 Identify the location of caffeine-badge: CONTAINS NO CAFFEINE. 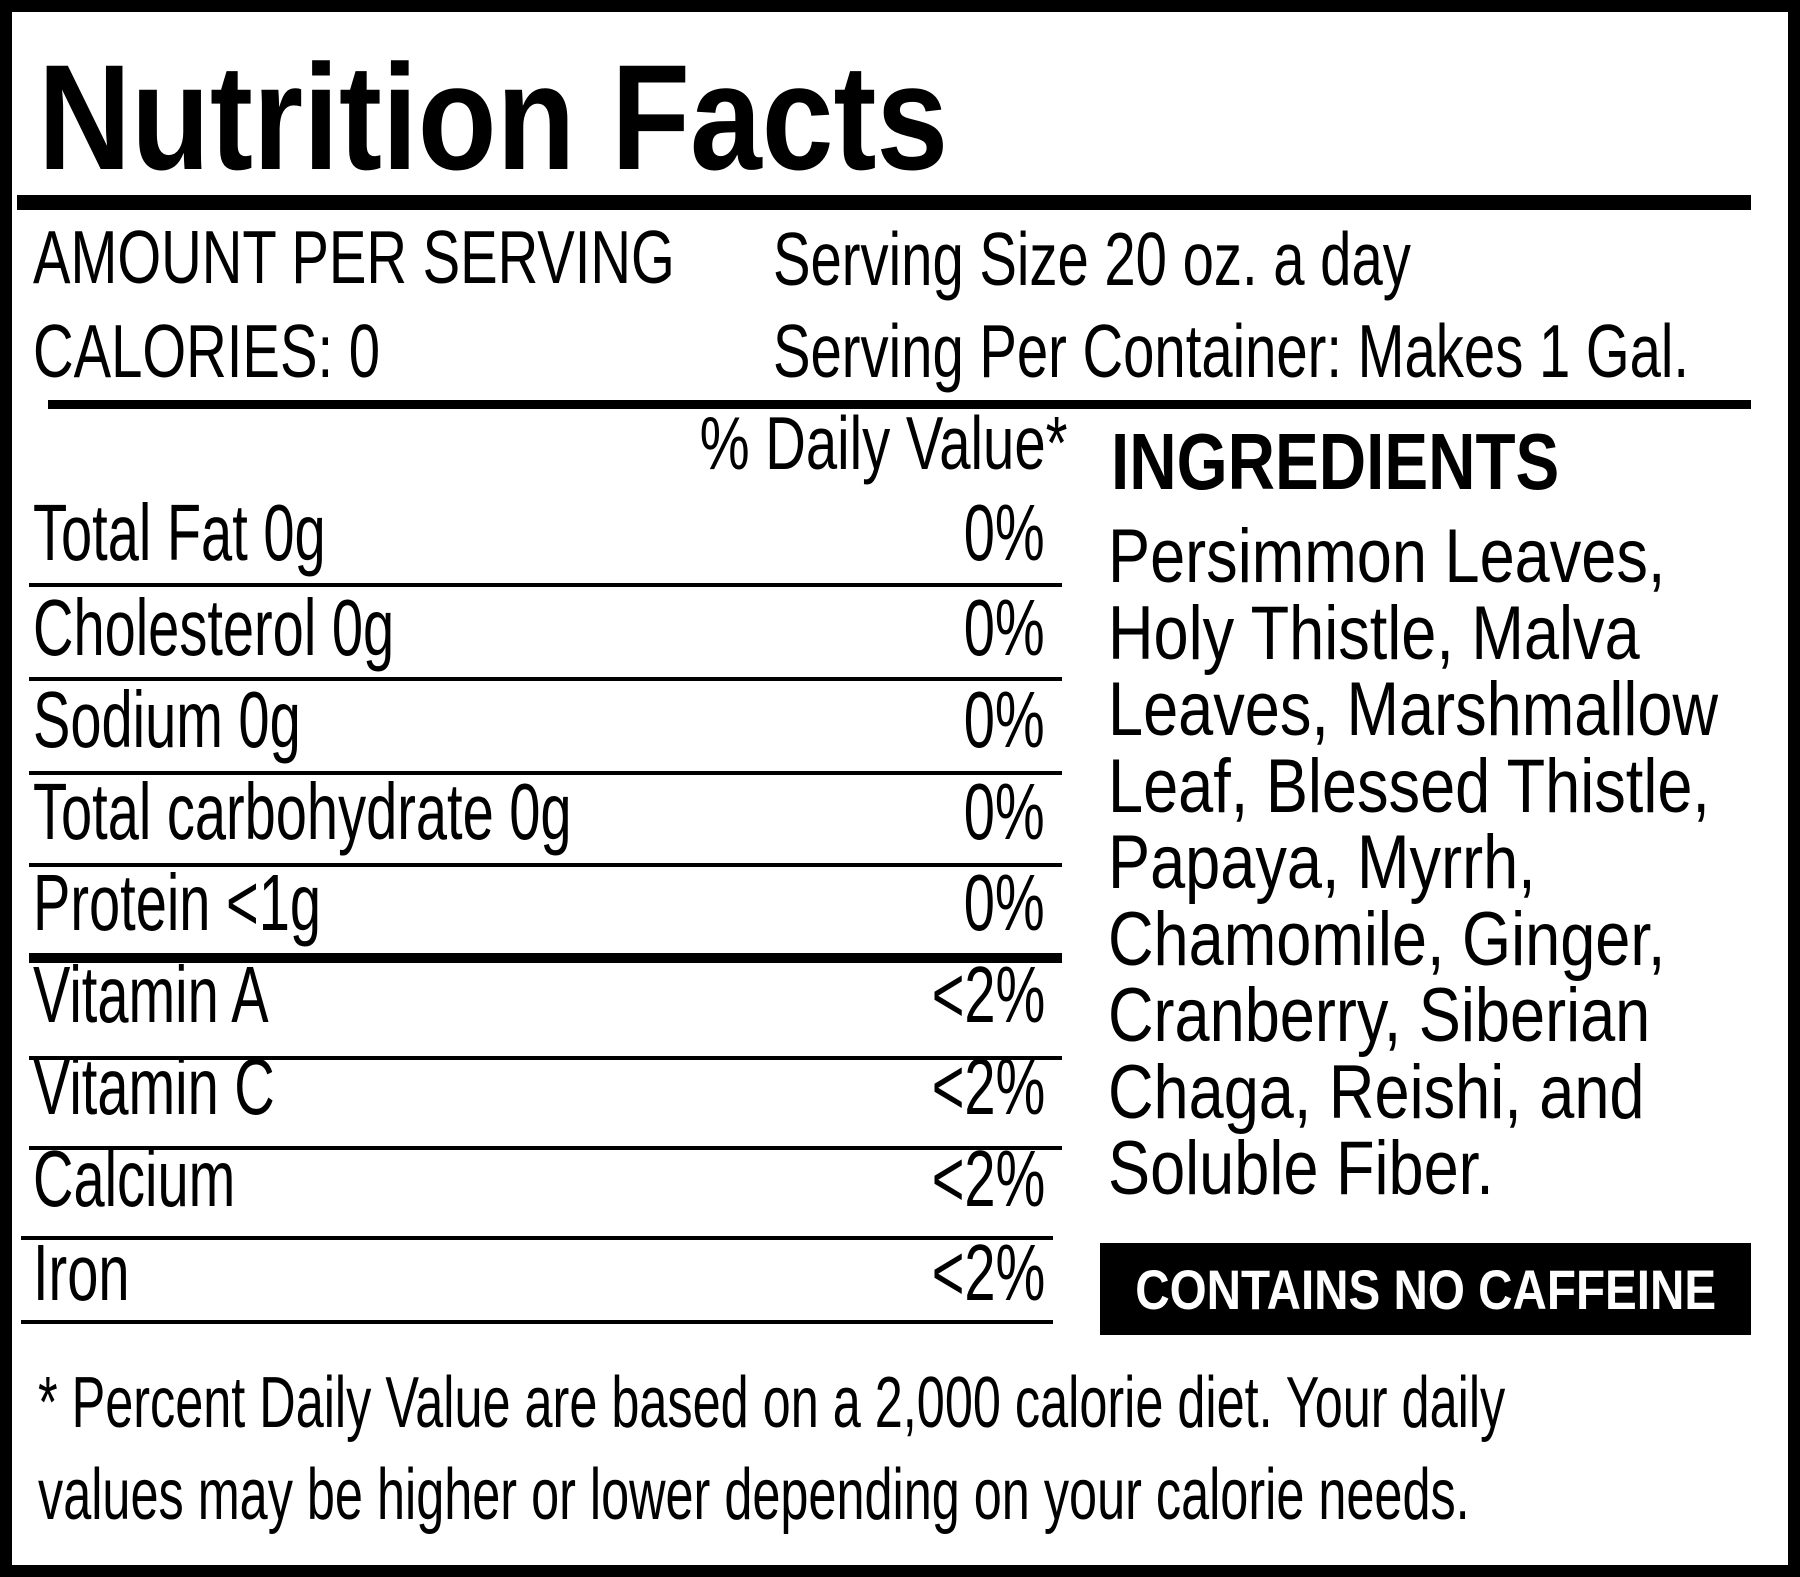
(1425, 1289).